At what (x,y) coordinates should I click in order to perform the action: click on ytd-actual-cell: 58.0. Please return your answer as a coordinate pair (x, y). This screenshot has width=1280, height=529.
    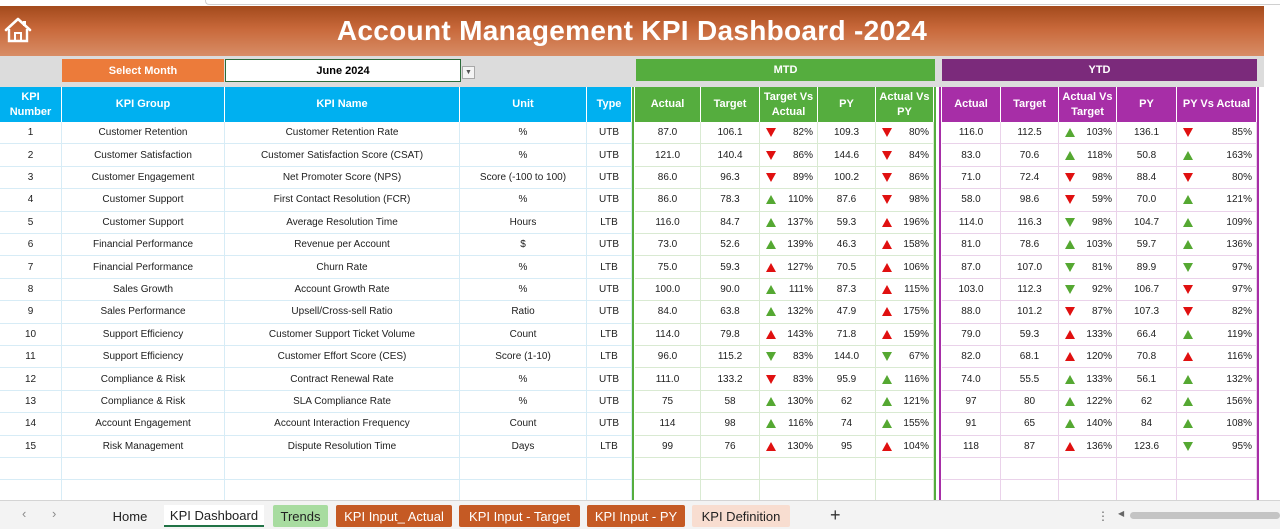
    Looking at the image, I should click on (971, 200).